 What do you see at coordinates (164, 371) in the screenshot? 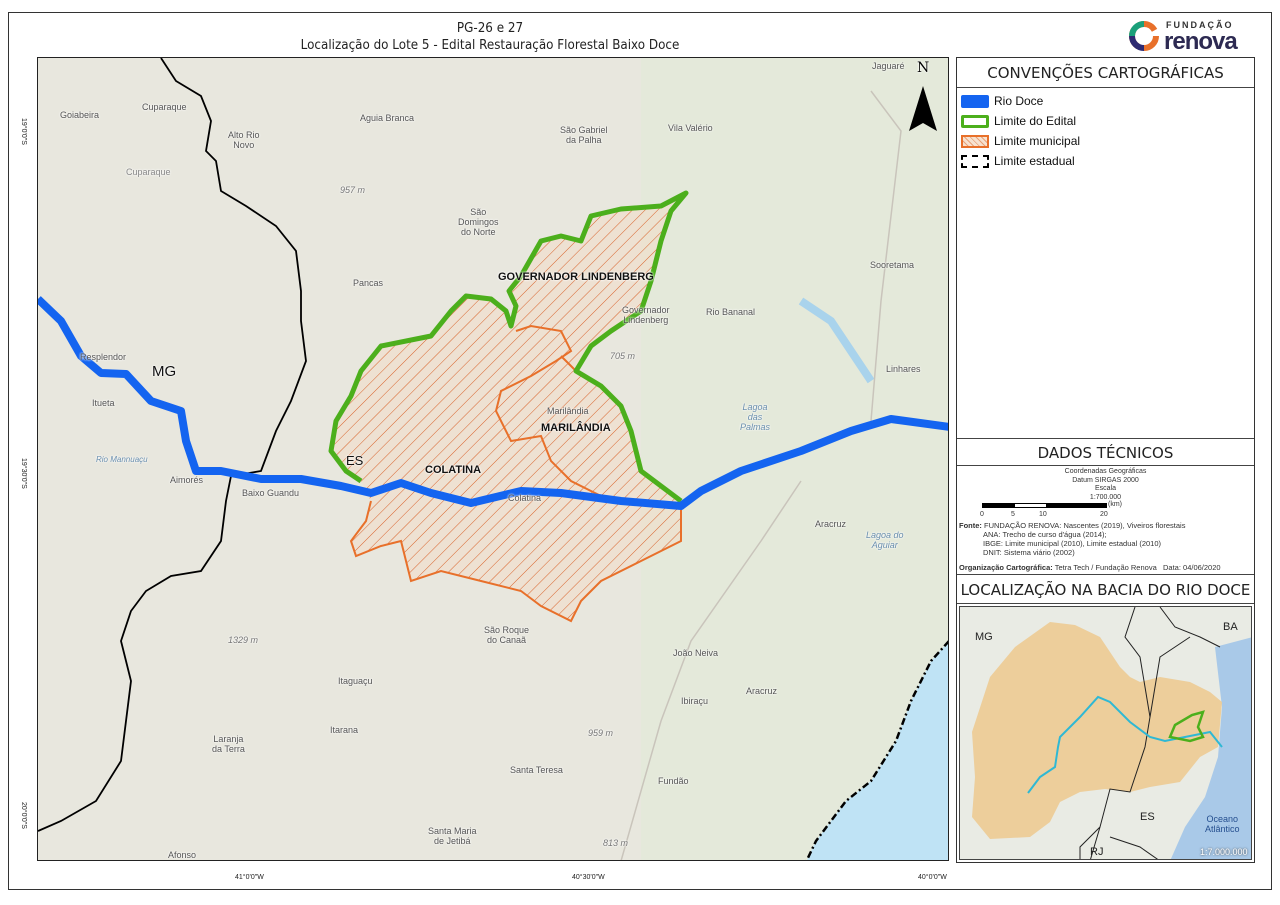
I see `label-state-mg: MG` at bounding box center [164, 371].